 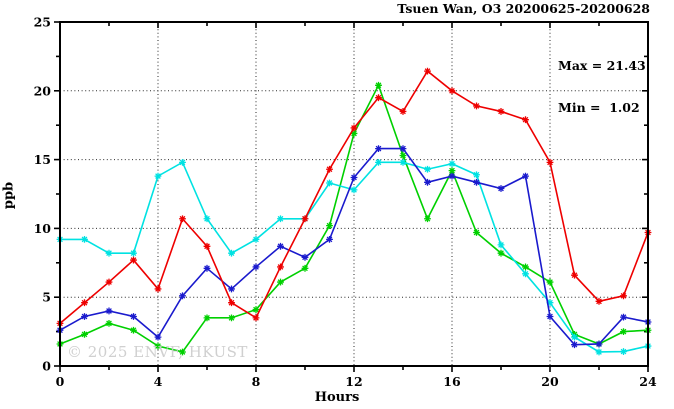 What do you see at coordinates (337, 397) in the screenshot?
I see `x-axis-label: Hours` at bounding box center [337, 397].